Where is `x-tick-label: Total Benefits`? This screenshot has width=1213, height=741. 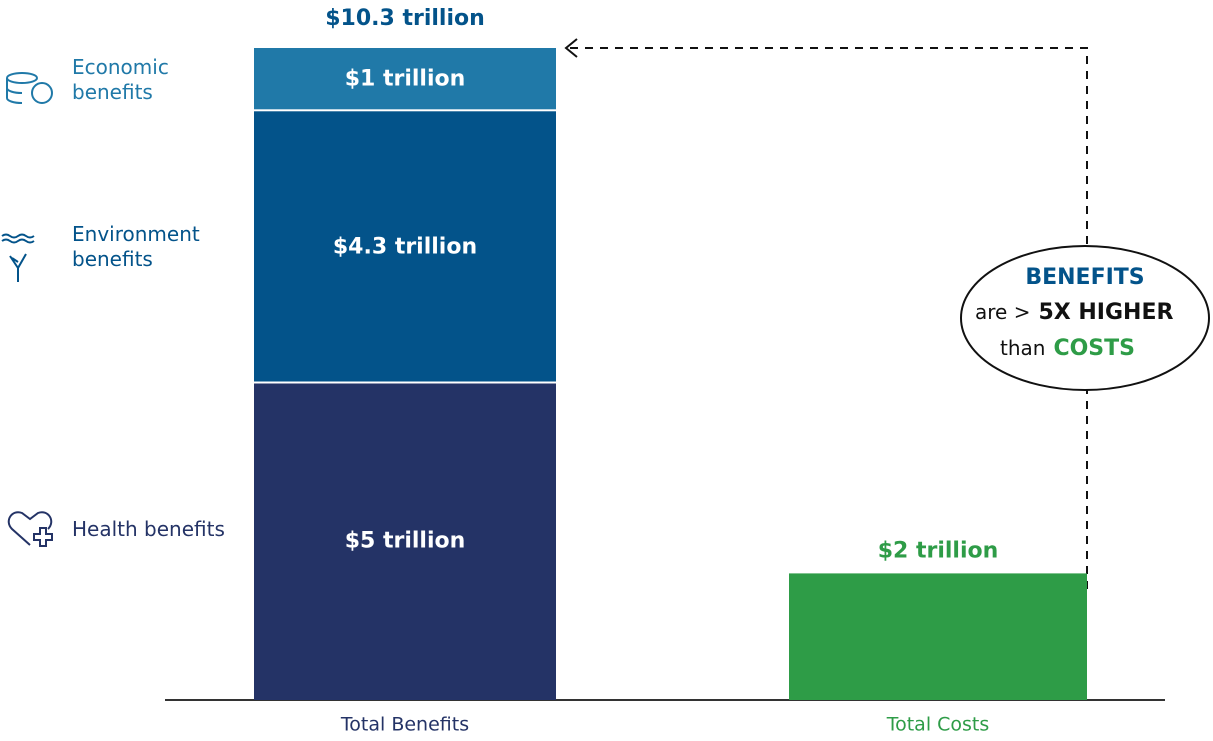 x-tick-label: Total Benefits is located at coordinates (404, 725).